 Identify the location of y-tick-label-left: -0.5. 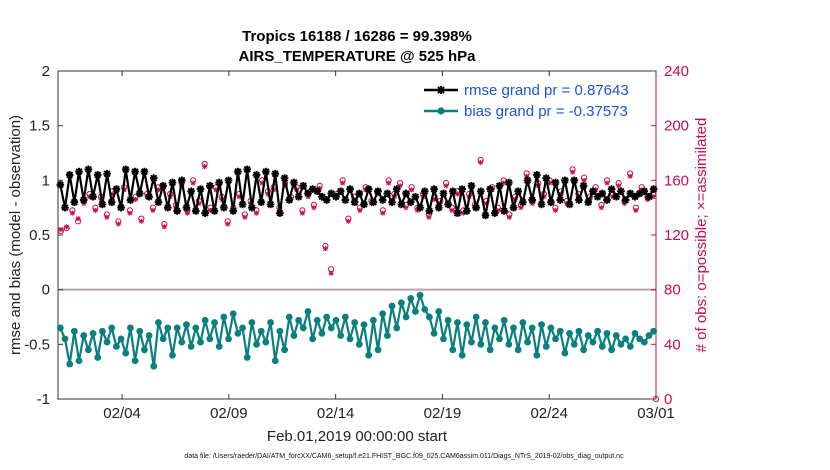
(37, 344).